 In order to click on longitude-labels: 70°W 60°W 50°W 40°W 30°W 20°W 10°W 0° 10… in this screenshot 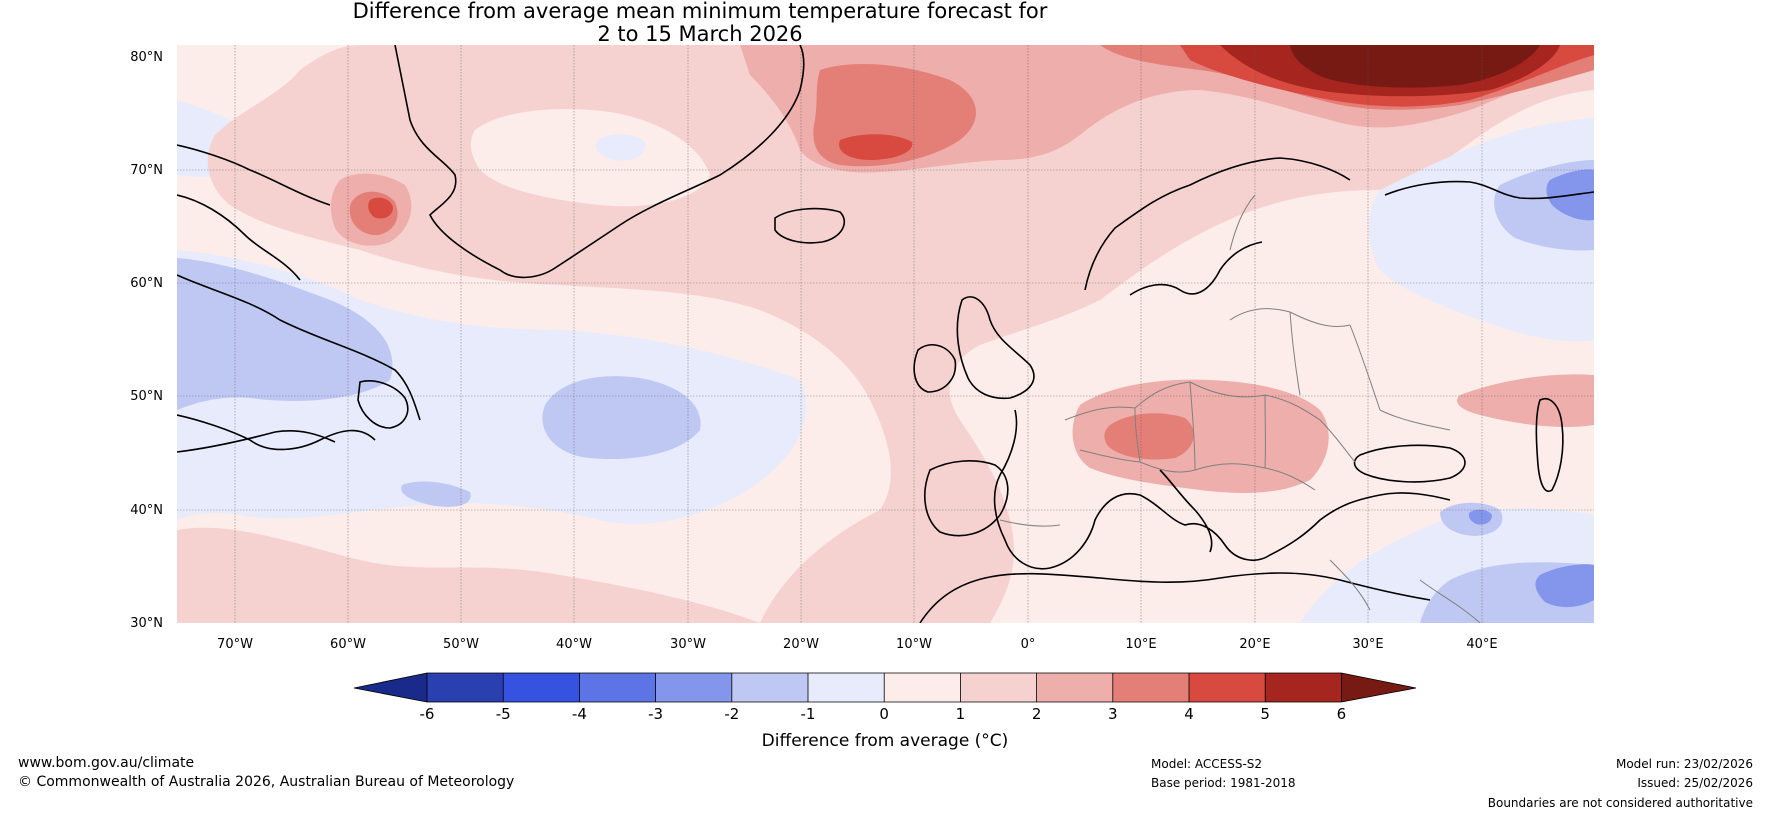, I will do `click(857, 644)`.